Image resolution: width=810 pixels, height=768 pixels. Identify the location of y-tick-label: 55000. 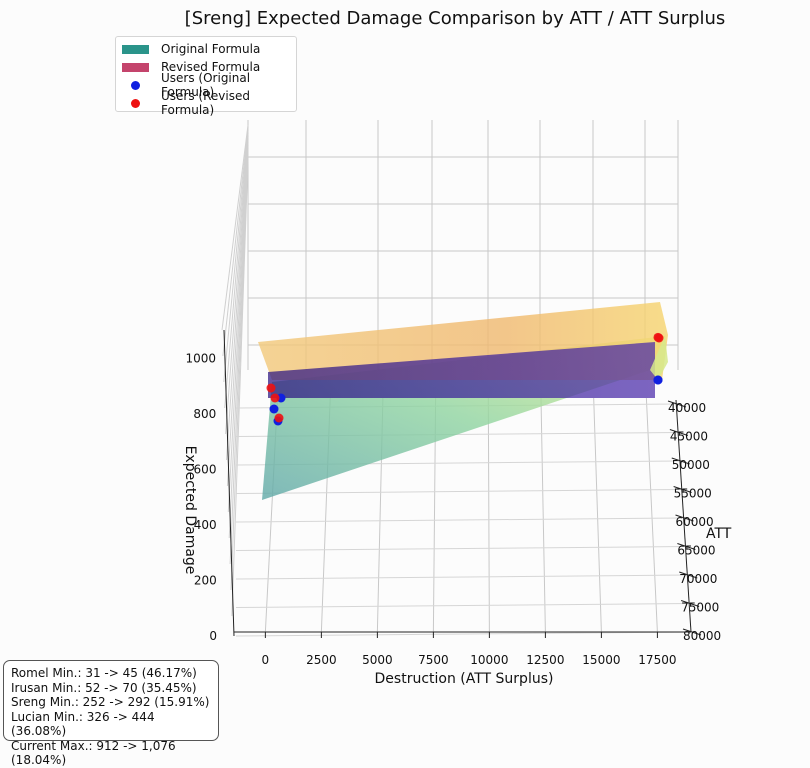
(693, 494).